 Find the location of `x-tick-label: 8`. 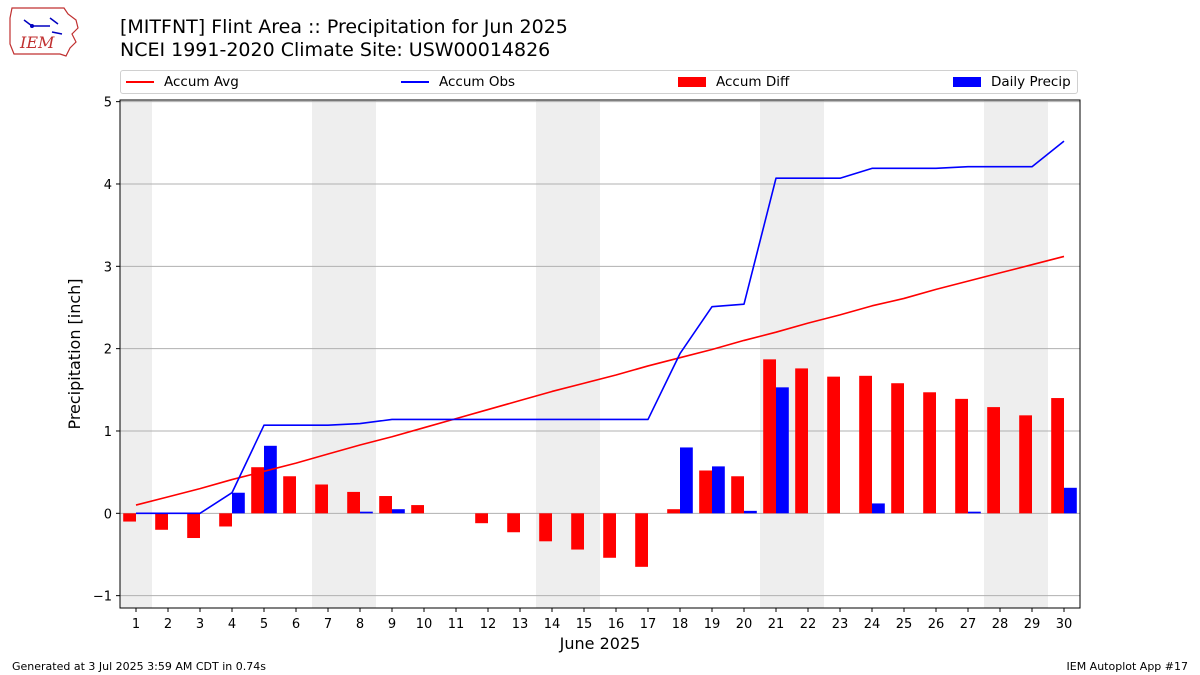

x-tick-label: 8 is located at coordinates (360, 624).